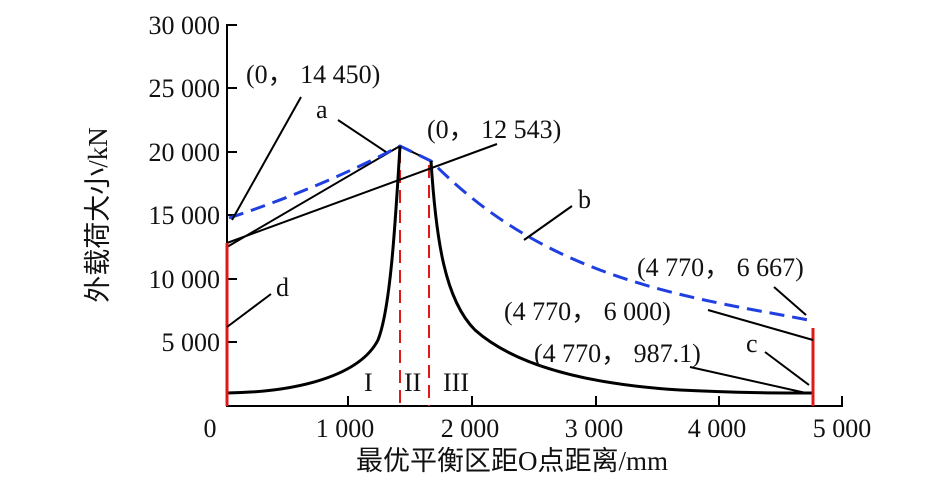  I want to click on label-0-14450: (0， 14 450), so click(313, 74).